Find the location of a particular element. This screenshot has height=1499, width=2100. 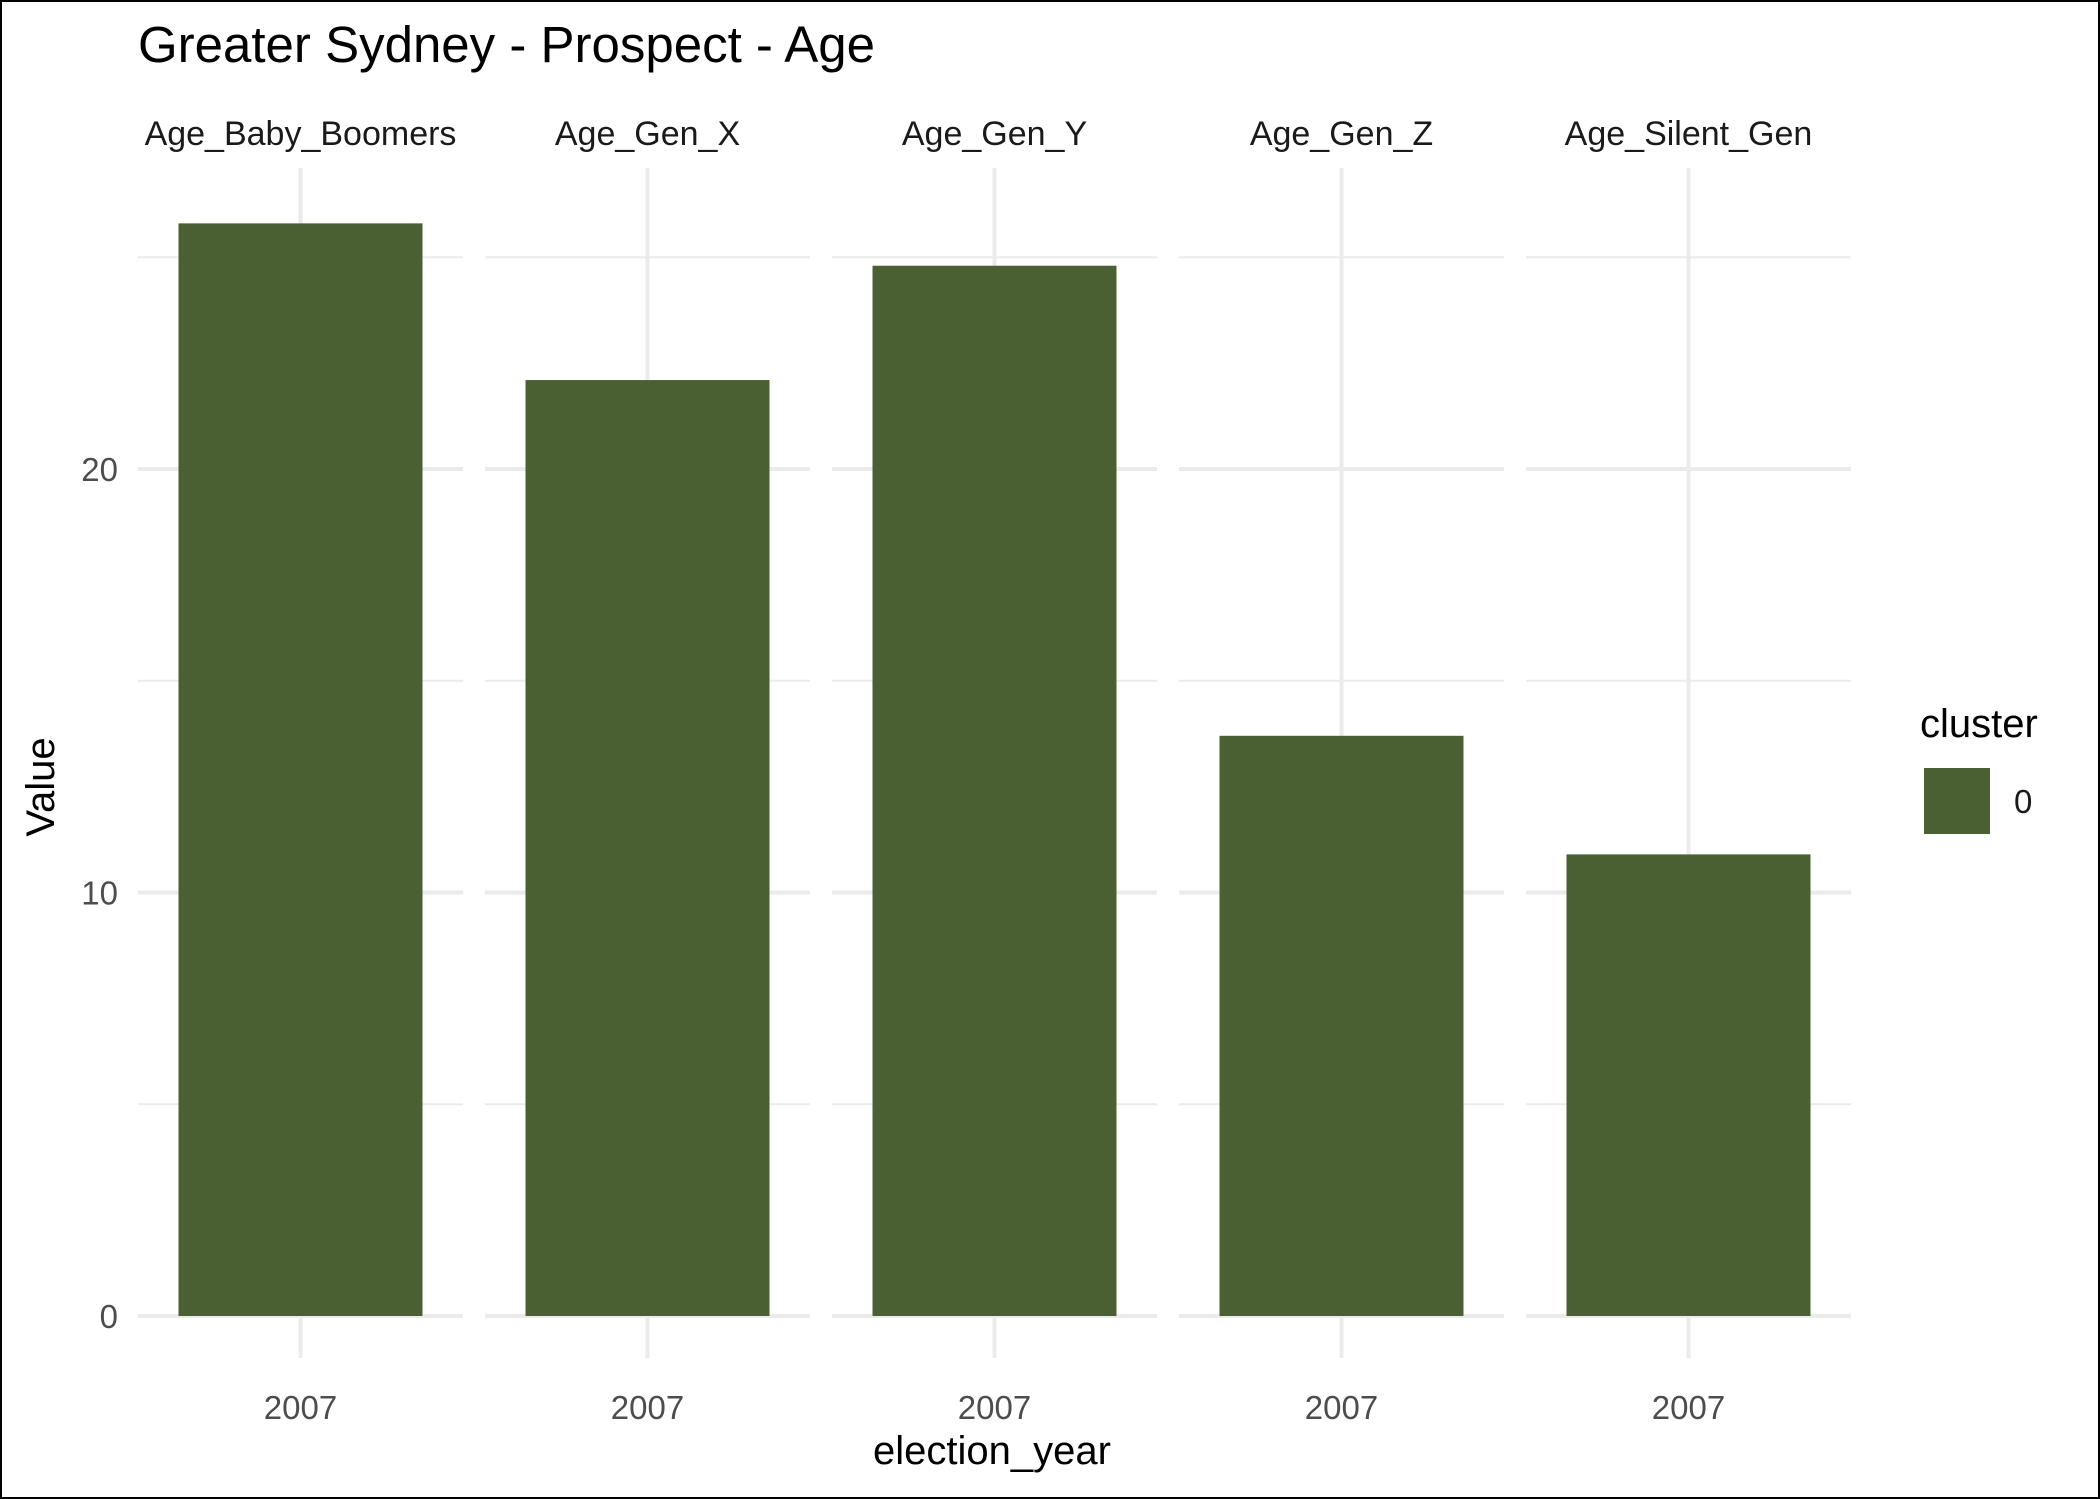

y-axis-ticks: 0 10 20 is located at coordinates (99, 893).